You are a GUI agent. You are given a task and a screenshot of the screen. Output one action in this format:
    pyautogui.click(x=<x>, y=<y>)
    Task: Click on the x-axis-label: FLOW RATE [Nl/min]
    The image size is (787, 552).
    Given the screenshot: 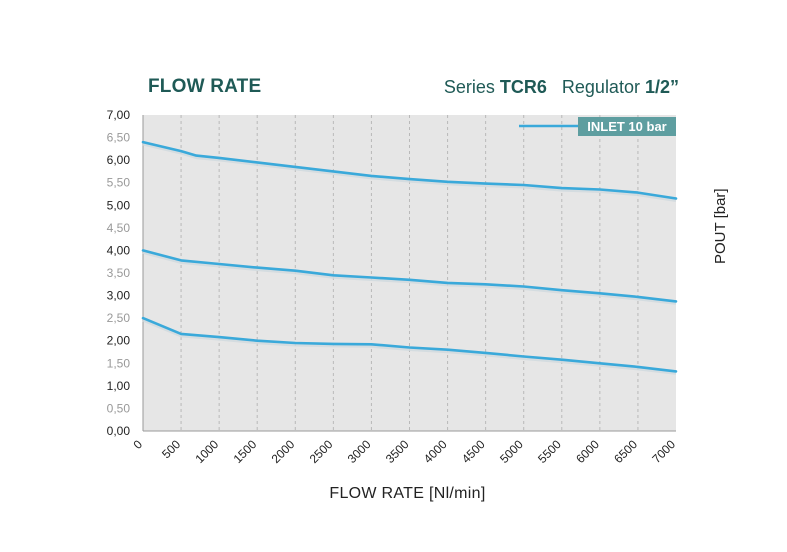 What is the action you would take?
    pyautogui.click(x=407, y=493)
    